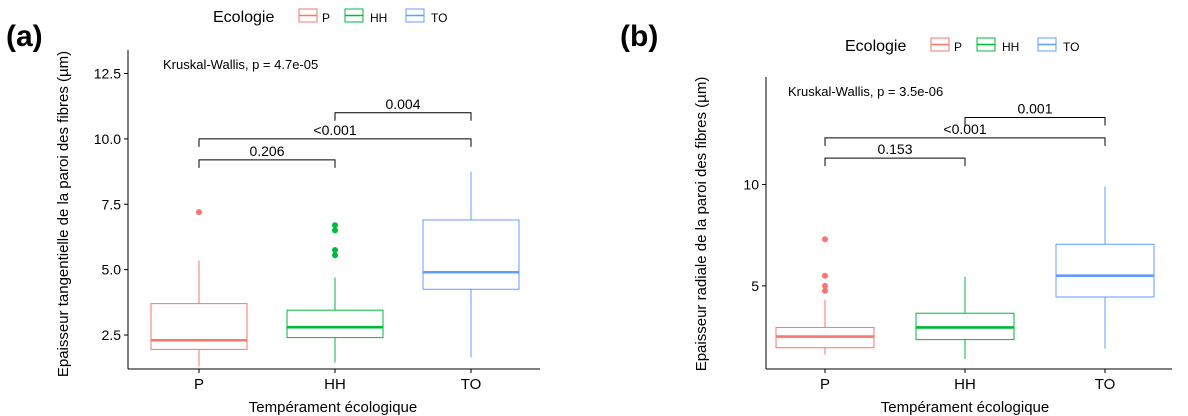 This screenshot has width=1188, height=416. I want to click on panel-a-bracket-p-hh: 0.206, so click(267, 155).